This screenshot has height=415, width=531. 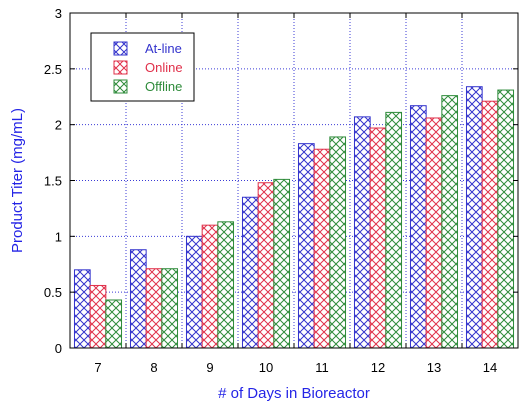 I want to click on x-axis-label: # of Days in Bioreactor, so click(x=294, y=393).